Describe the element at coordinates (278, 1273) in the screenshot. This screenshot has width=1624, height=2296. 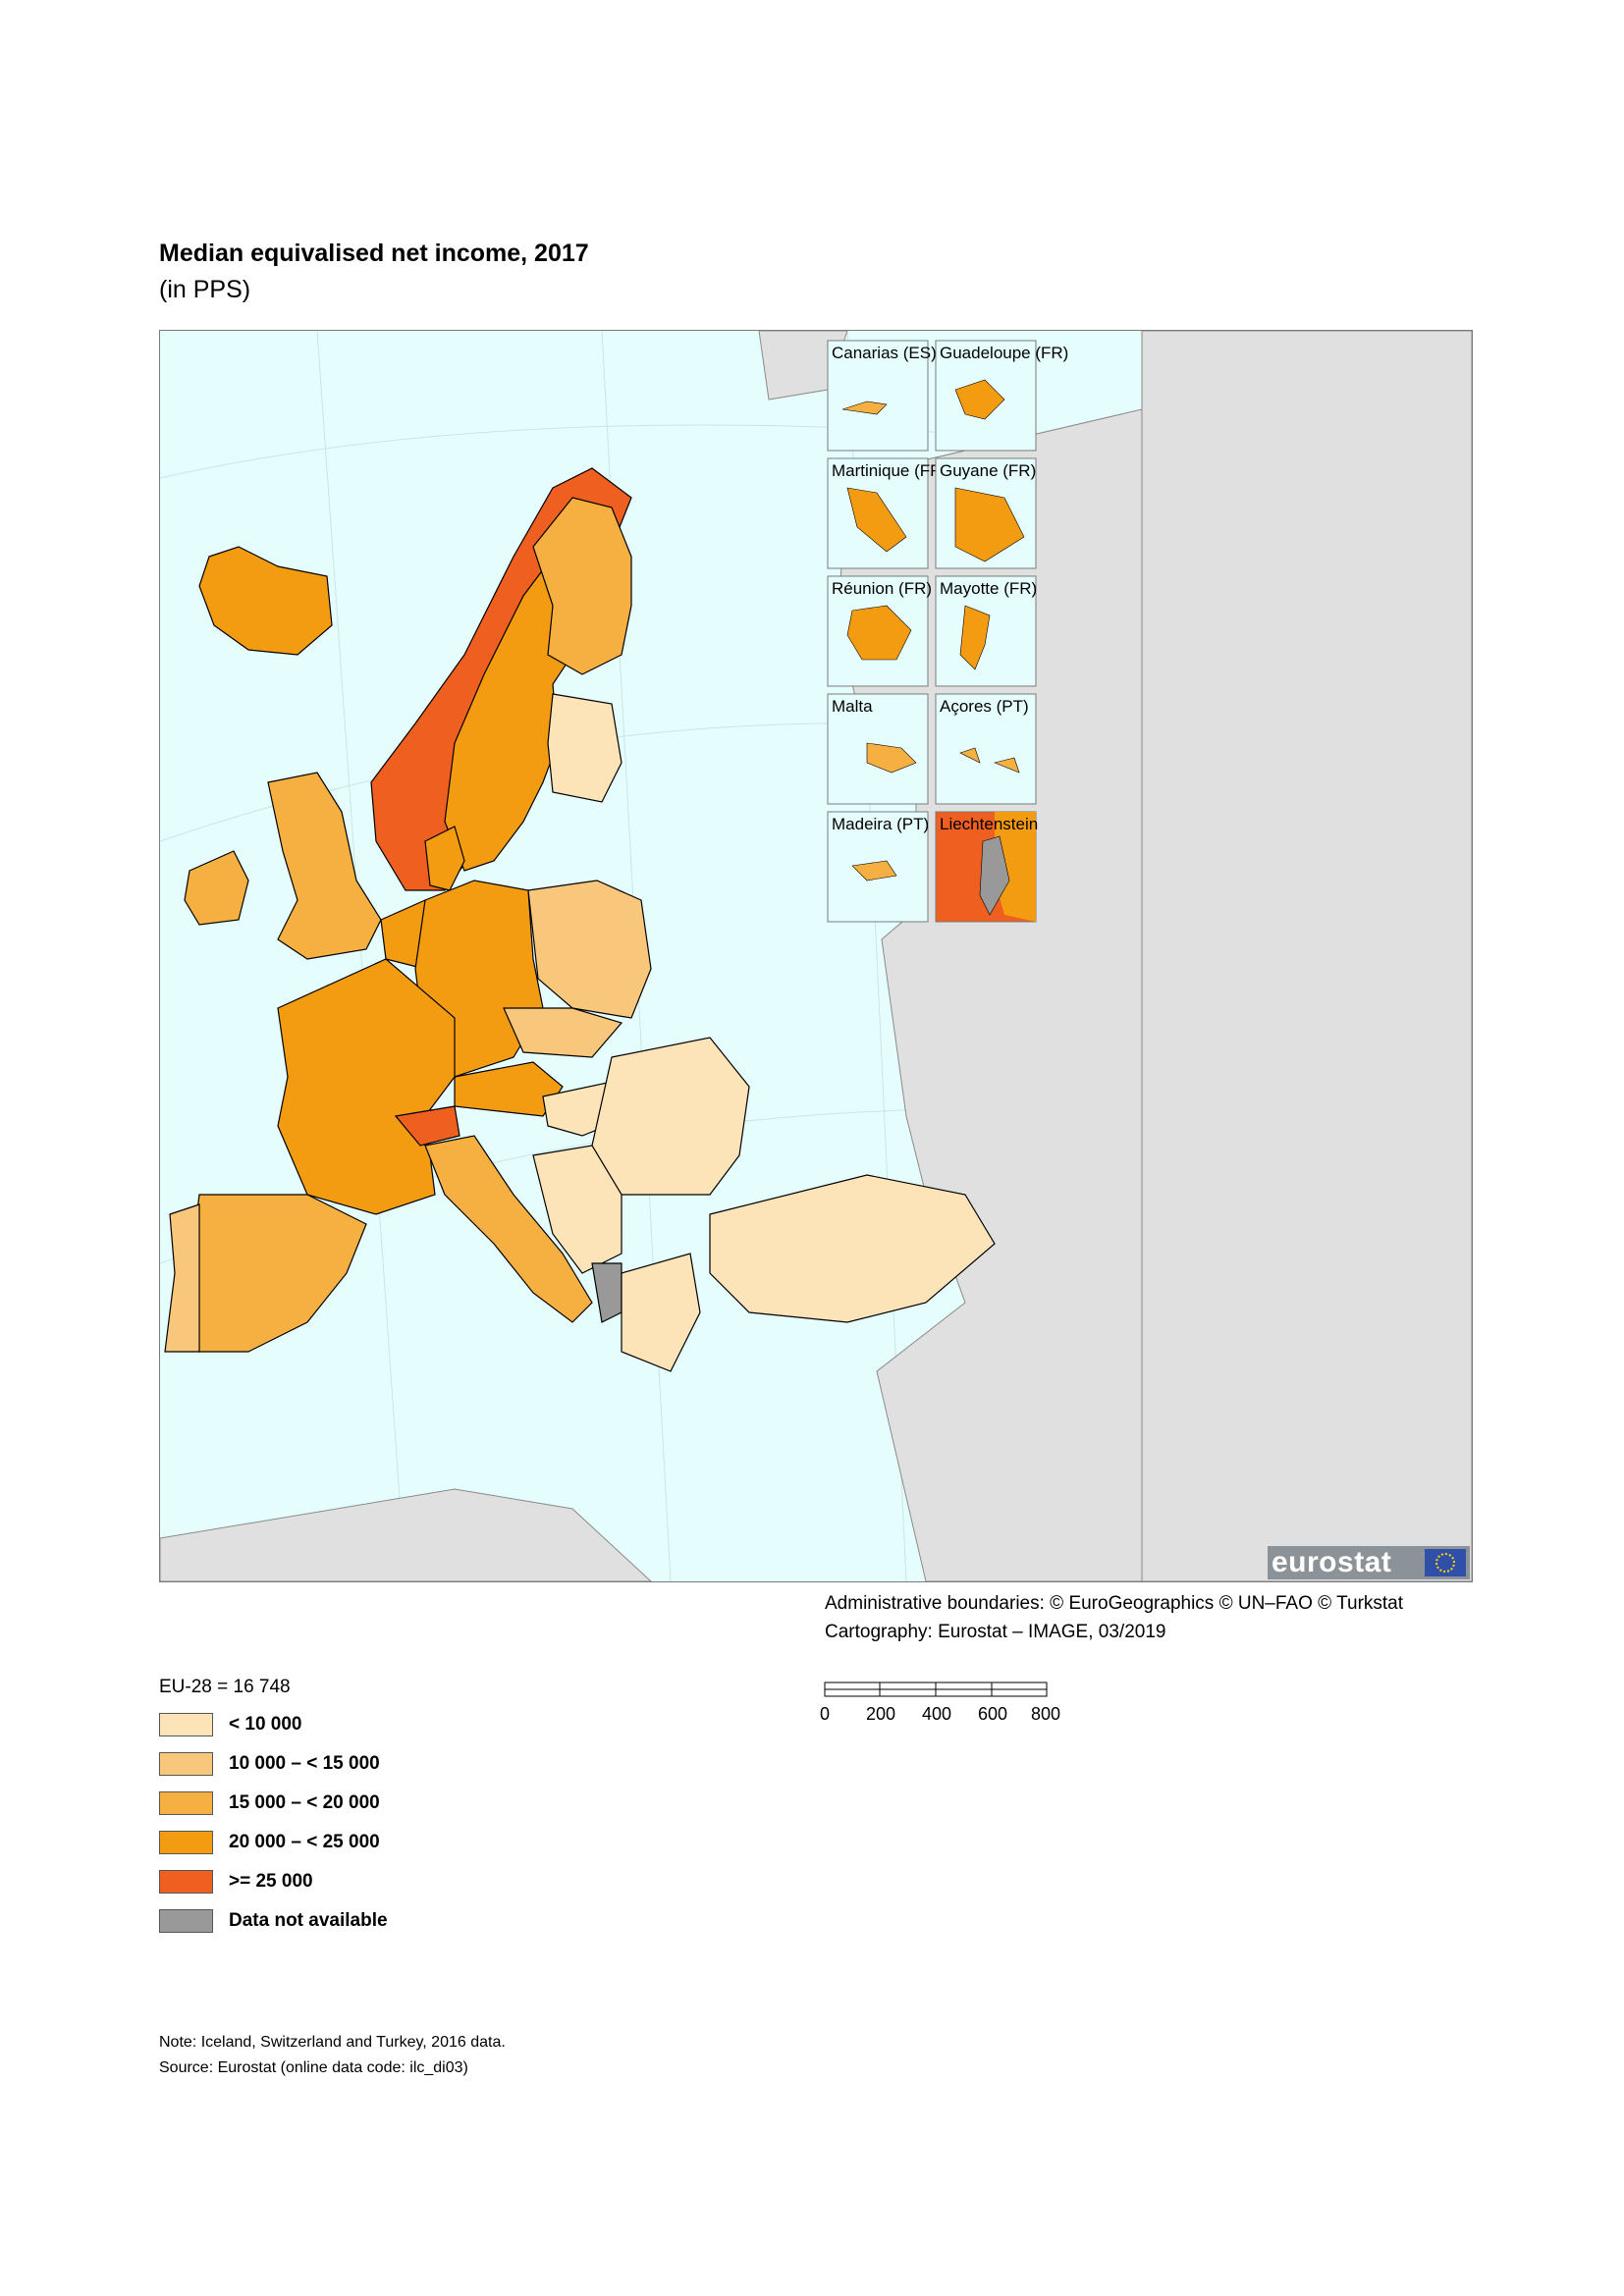
I see `spain` at that location.